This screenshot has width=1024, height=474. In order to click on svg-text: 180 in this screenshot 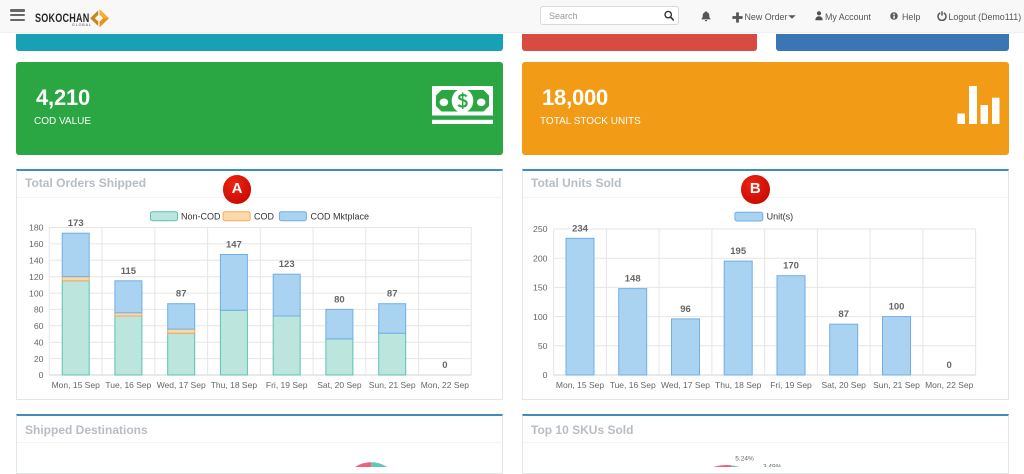, I will do `click(36, 228)`.